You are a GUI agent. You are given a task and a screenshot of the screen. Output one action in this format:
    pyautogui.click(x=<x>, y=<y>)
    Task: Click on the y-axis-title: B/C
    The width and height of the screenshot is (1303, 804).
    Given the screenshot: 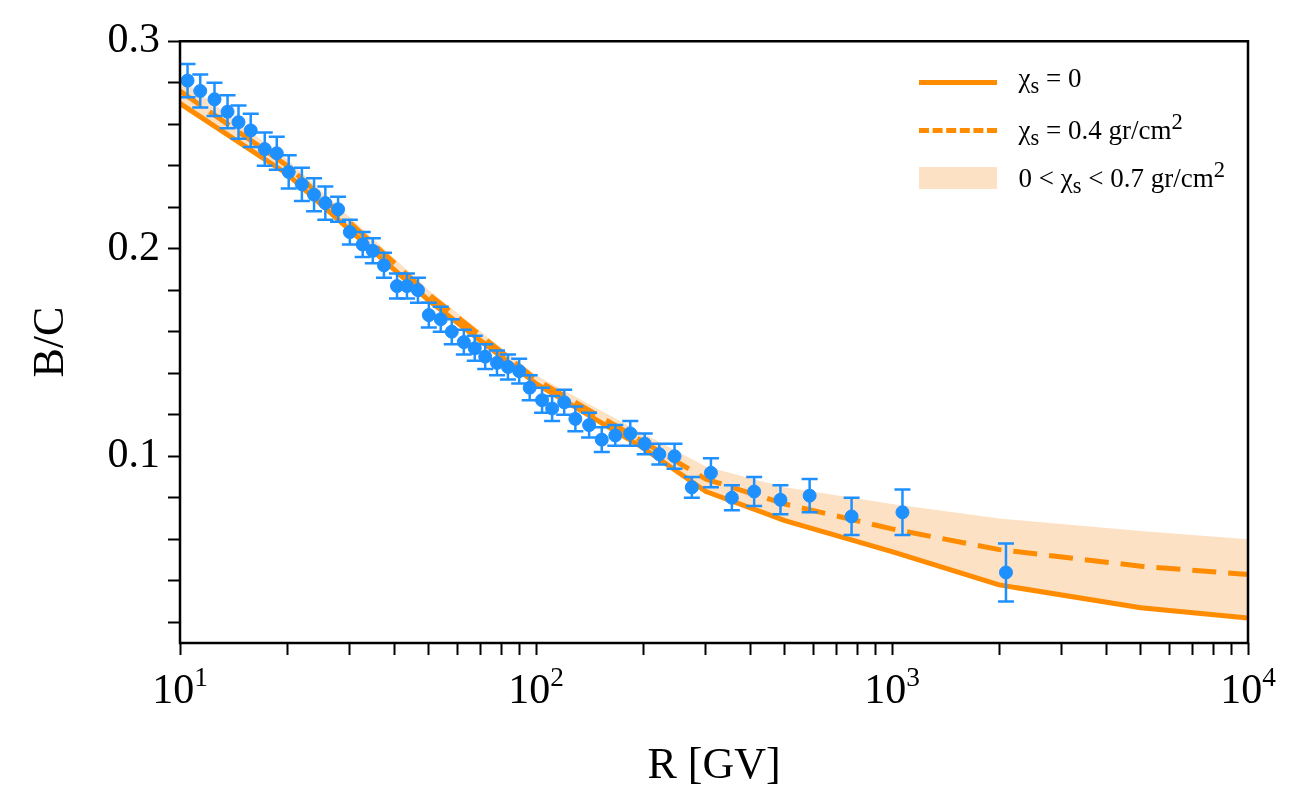 What is the action you would take?
    pyautogui.click(x=48, y=342)
    